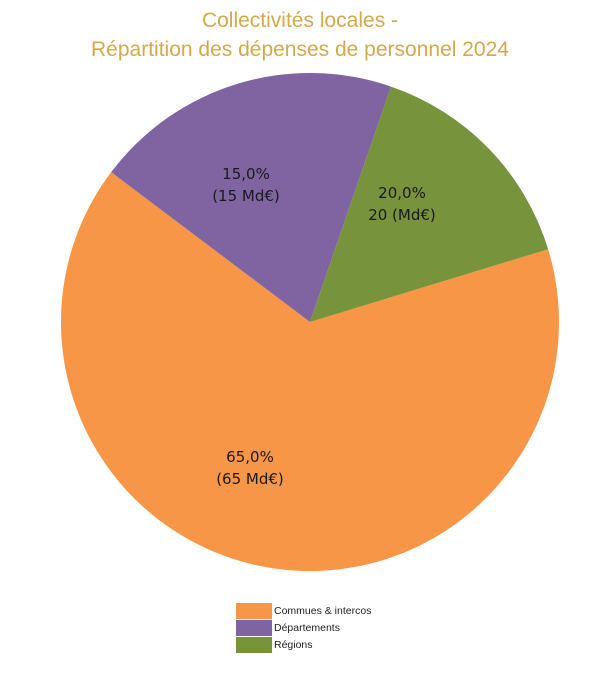 The height and width of the screenshot is (675, 600). What do you see at coordinates (250, 479) in the screenshot?
I see `data-label-value: (65 Md€)` at bounding box center [250, 479].